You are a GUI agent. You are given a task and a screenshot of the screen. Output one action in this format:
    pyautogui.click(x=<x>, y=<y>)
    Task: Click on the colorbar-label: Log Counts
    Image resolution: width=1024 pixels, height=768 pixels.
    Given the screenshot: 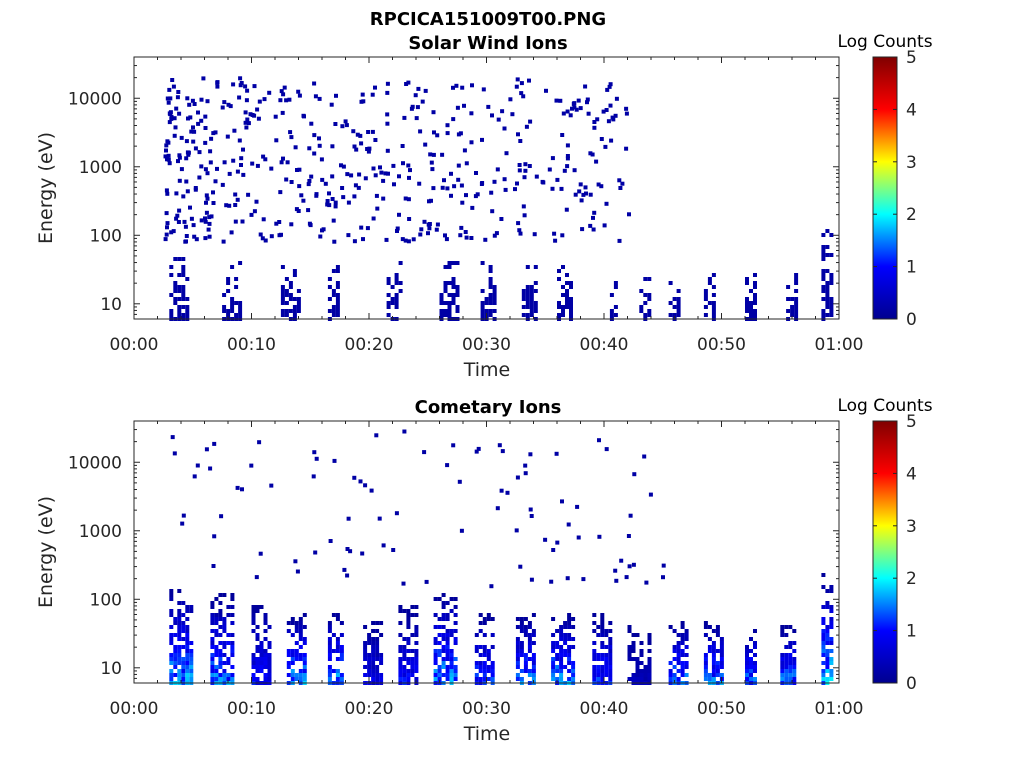 What is the action you would take?
    pyautogui.click(x=884, y=42)
    